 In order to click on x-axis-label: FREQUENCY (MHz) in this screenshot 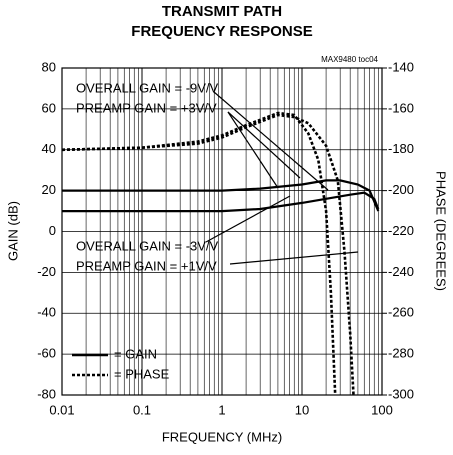, I will do `click(222, 436)`.